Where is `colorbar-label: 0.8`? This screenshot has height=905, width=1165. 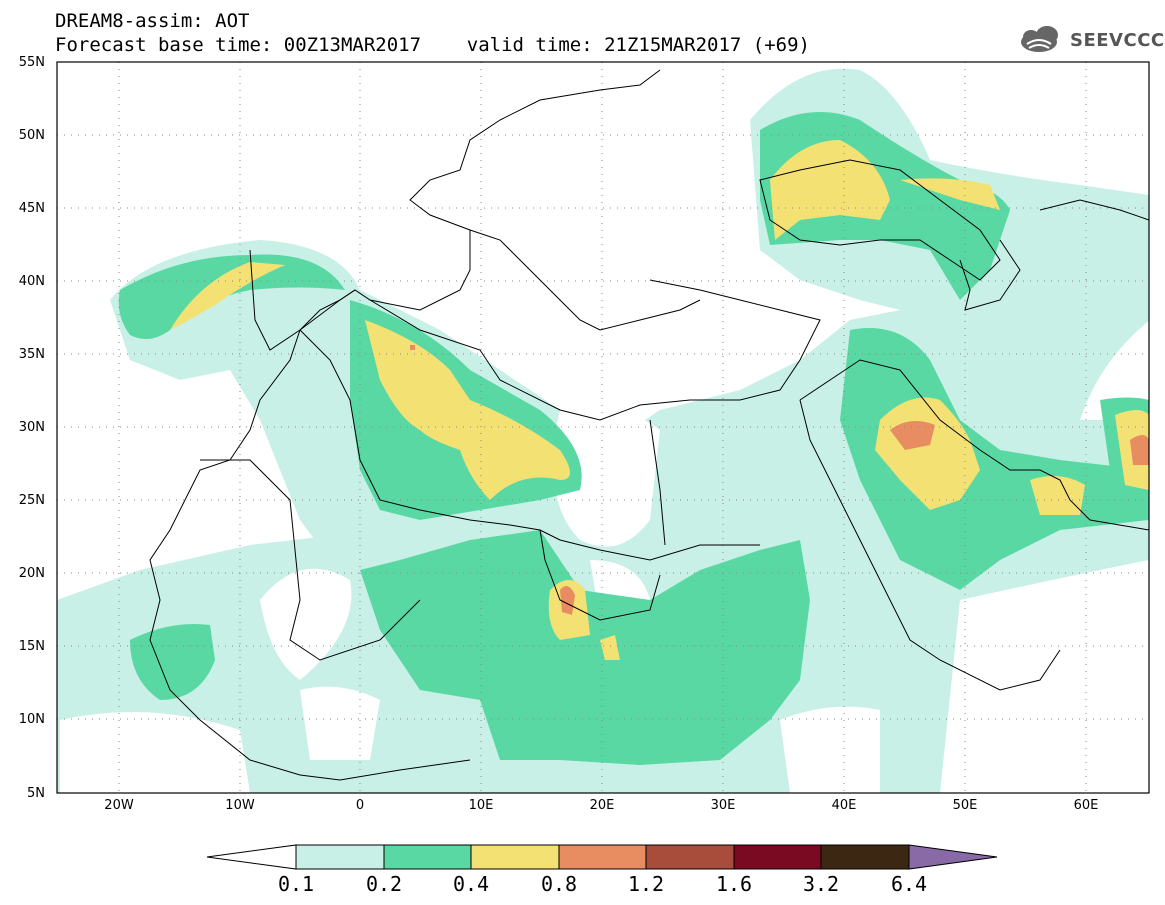
colorbar-label: 0.8 is located at coordinates (559, 884).